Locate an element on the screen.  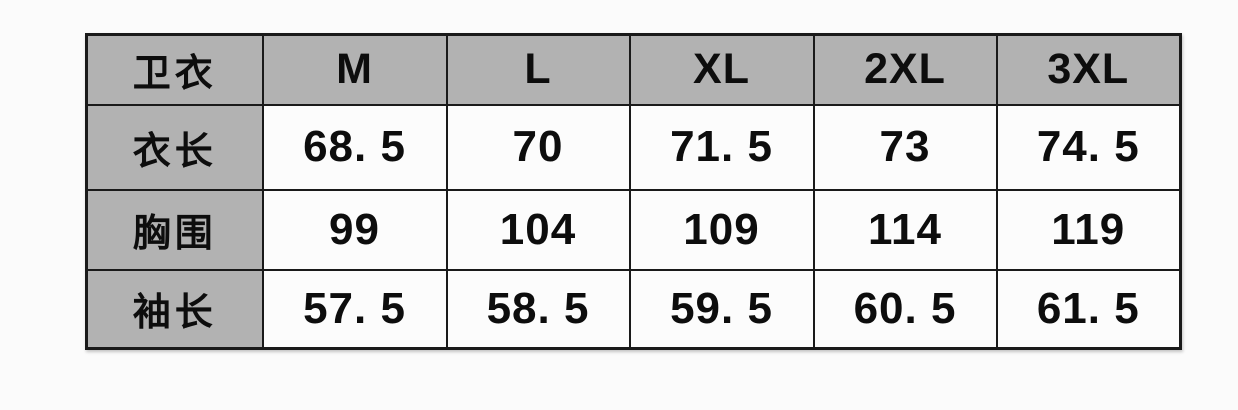
header-cell-size-xl: XL is located at coordinates (721, 69).